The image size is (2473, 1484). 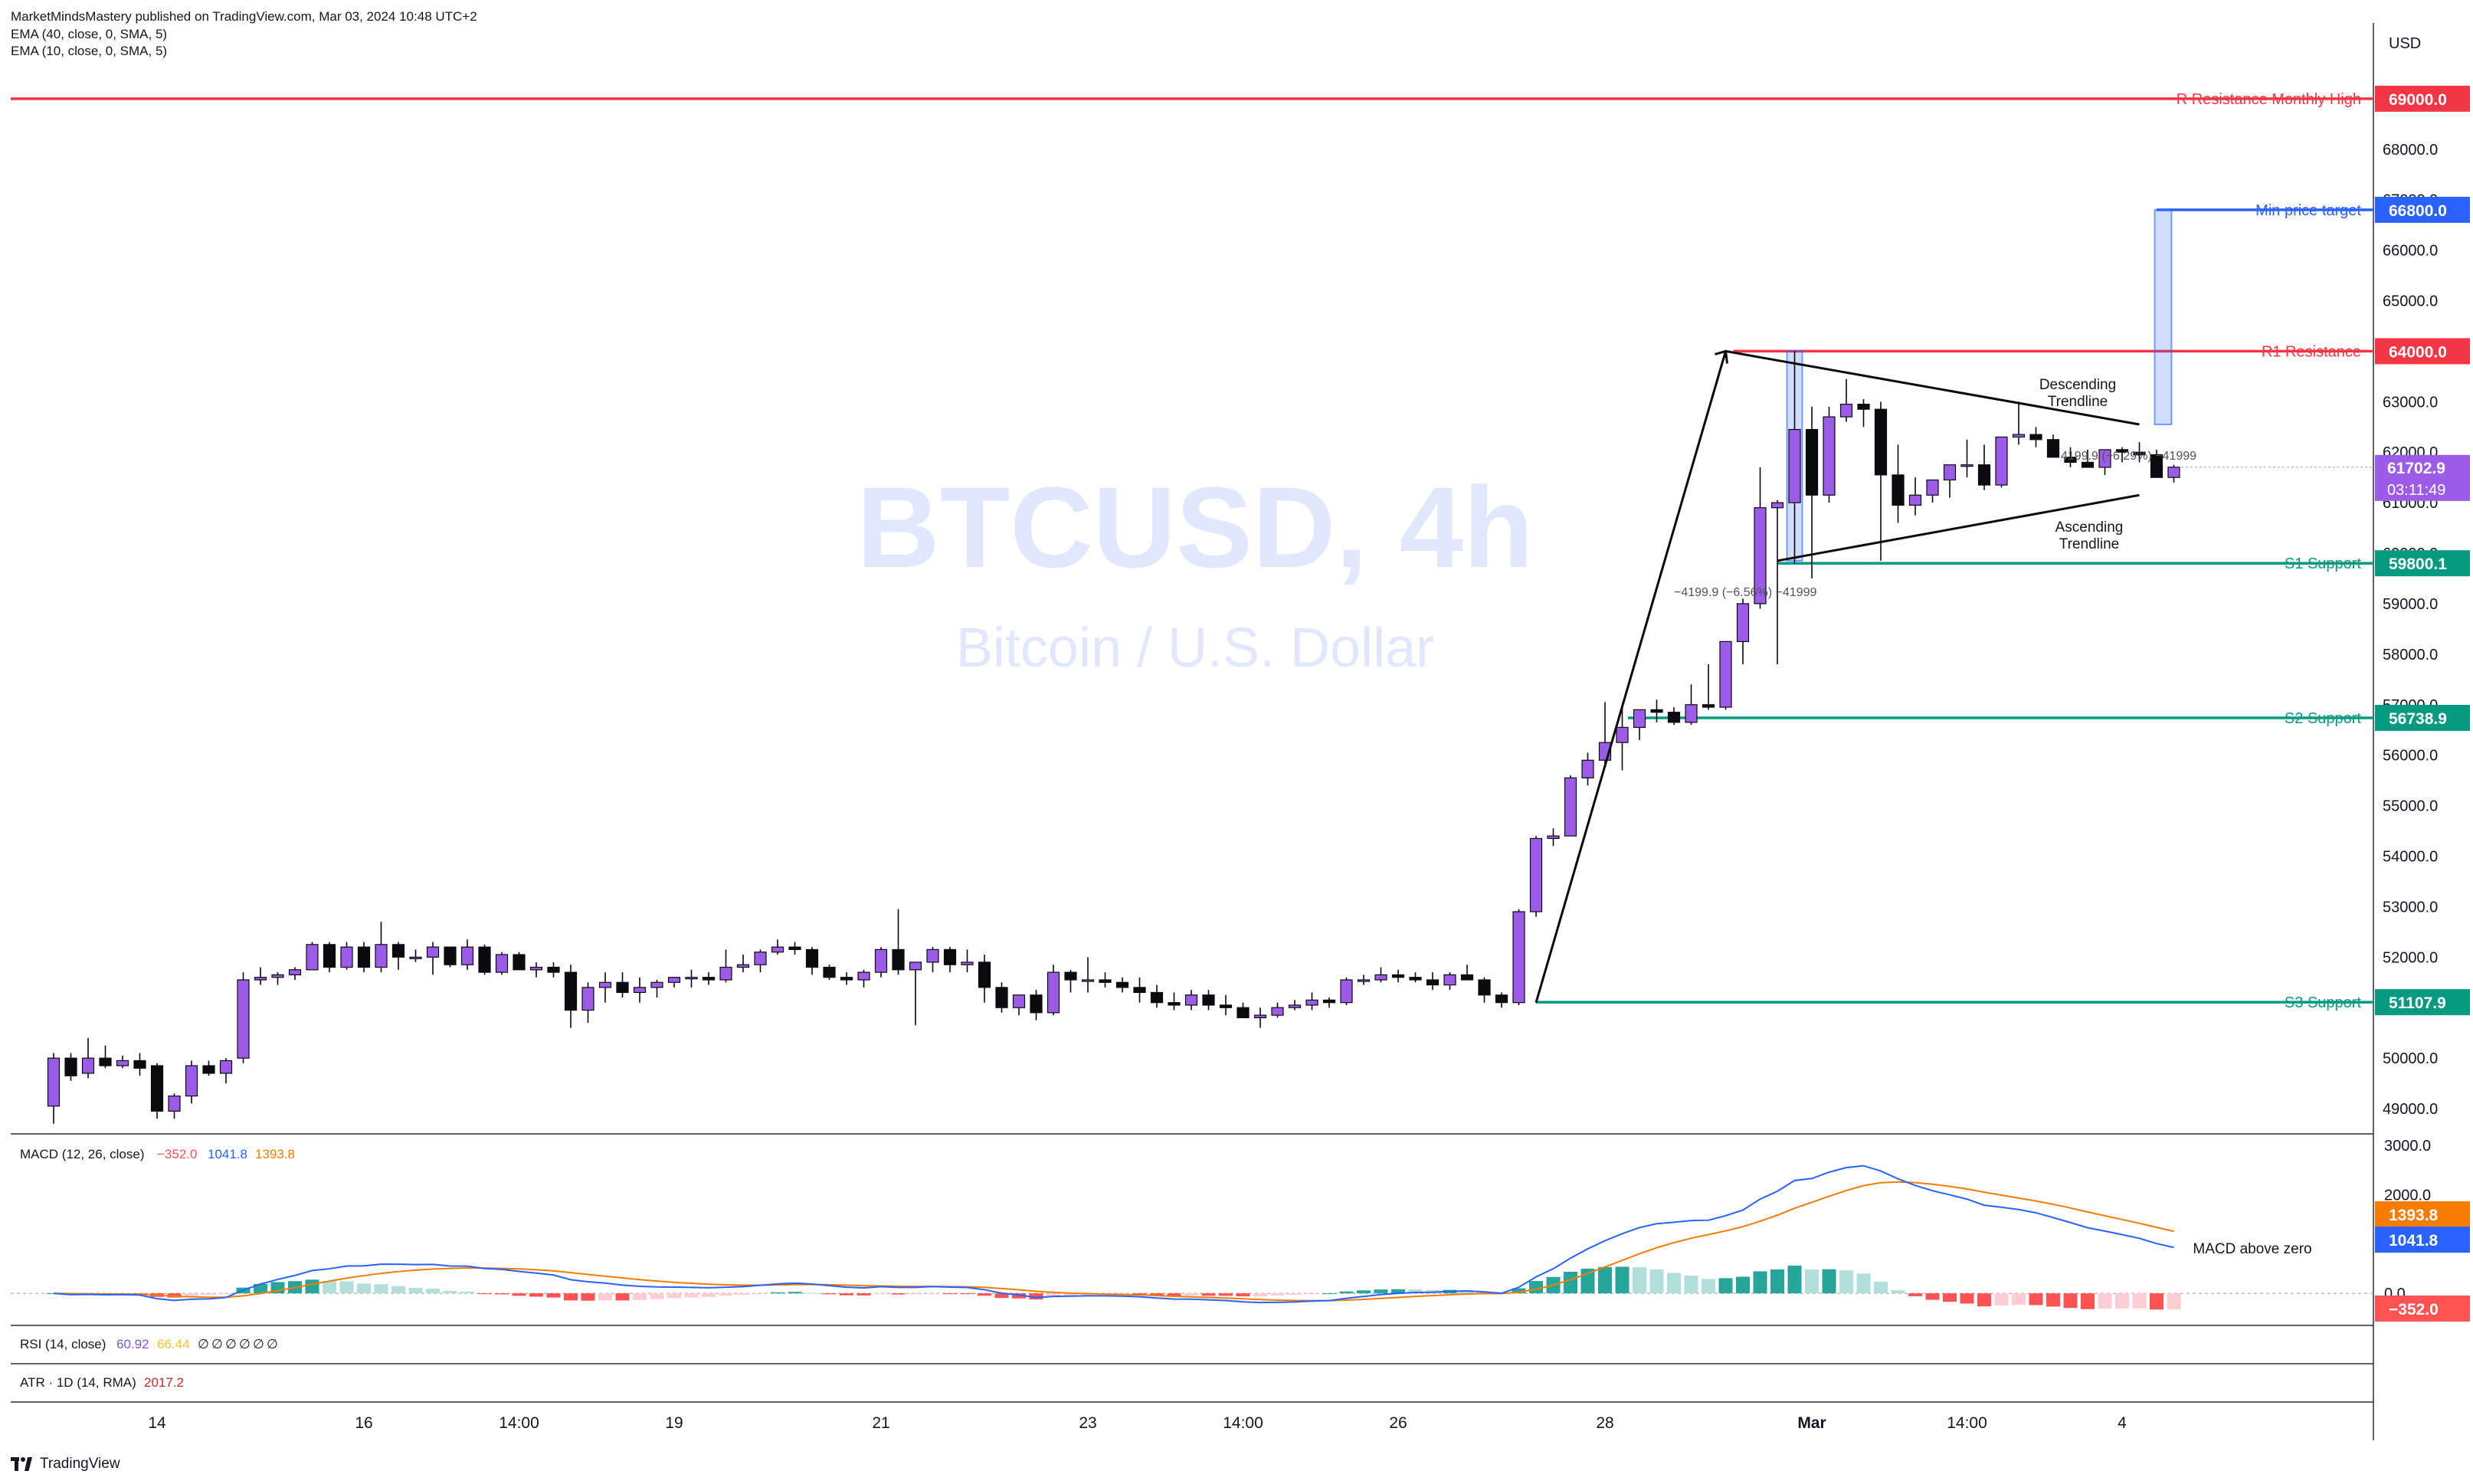 What do you see at coordinates (2326, 477) in the screenshot?
I see `current-price-tag: 61702.9 03:11:49` at bounding box center [2326, 477].